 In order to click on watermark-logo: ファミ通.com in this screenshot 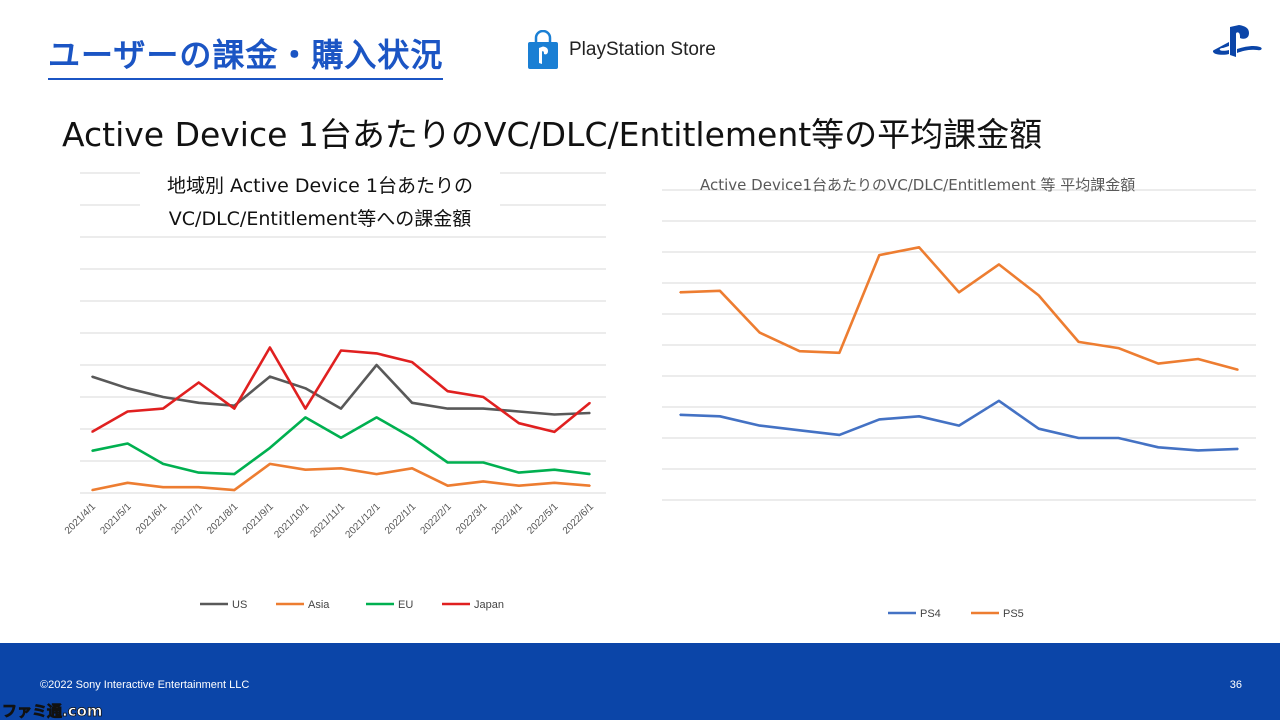, I will do `click(52, 711)`.